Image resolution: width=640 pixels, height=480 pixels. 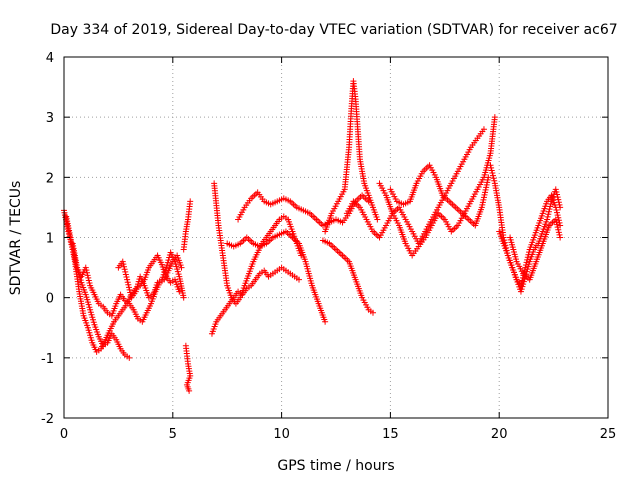 I want to click on y-tick-label: 0, so click(x=50, y=299).